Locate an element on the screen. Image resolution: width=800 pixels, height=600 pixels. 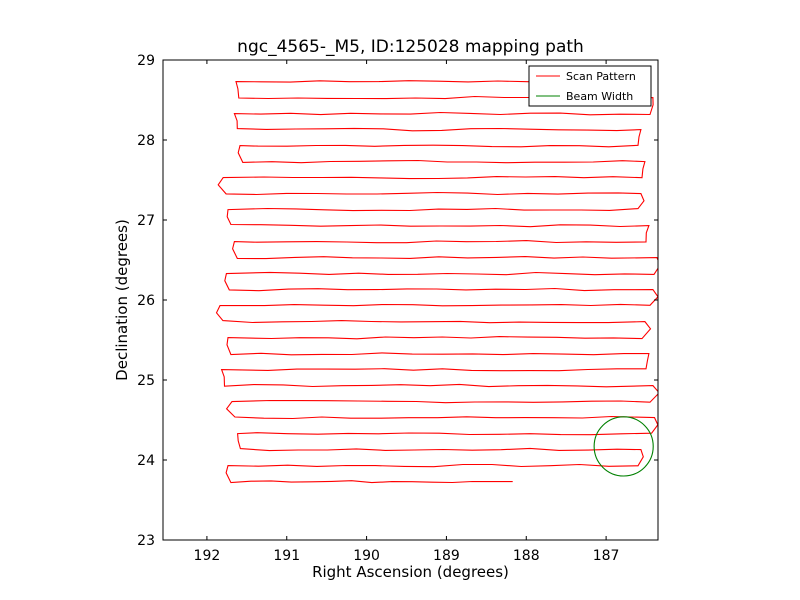
legend-box is located at coordinates (590, 86).